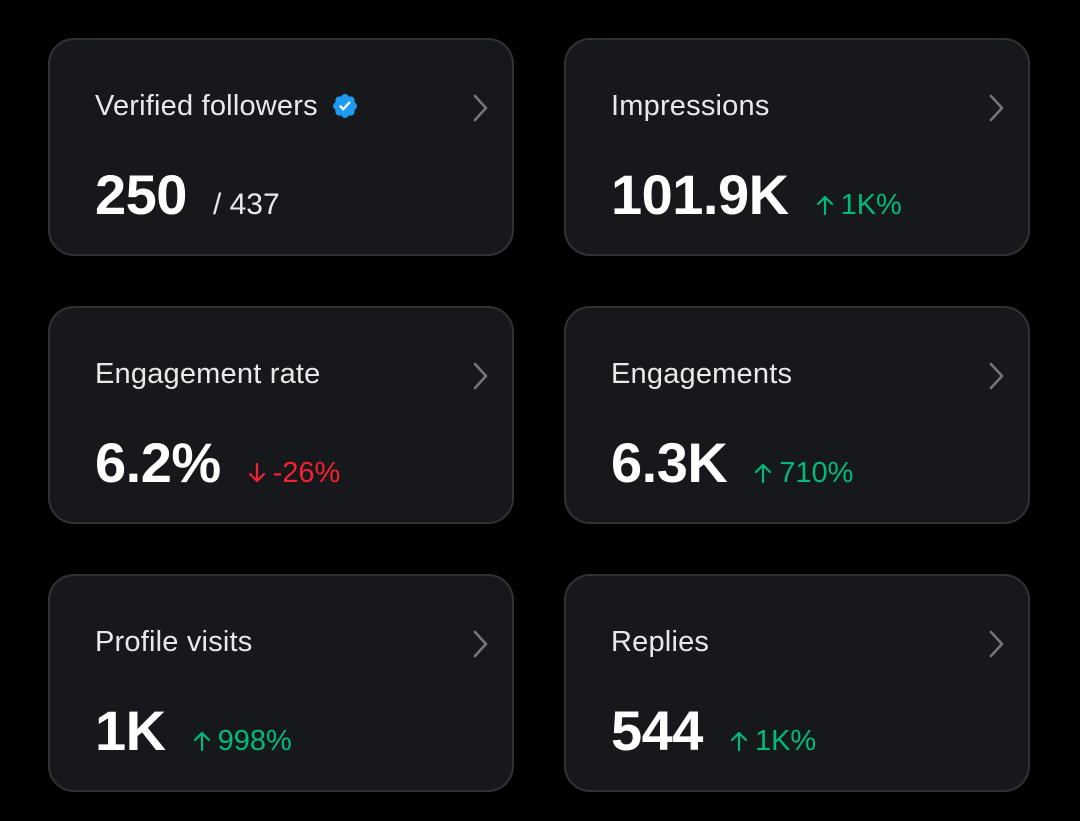  What do you see at coordinates (797, 415) in the screenshot?
I see `card-engagements: Engagements 6.3K 710%` at bounding box center [797, 415].